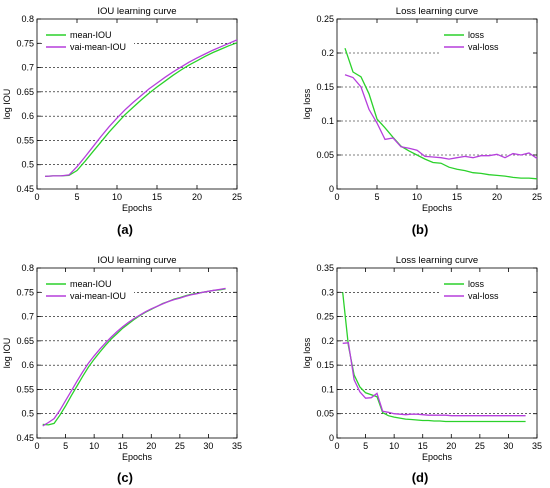  What do you see at coordinates (437, 11) in the screenshot?
I see `chart-title: Loss learning curve` at bounding box center [437, 11].